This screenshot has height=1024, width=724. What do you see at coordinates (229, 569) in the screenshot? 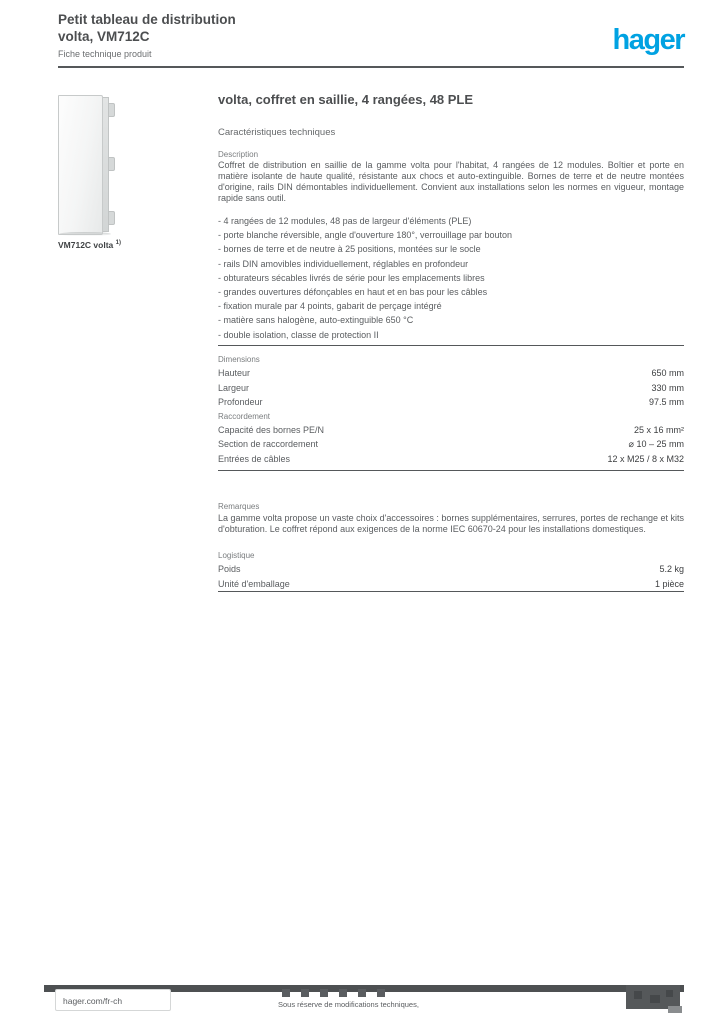
I see `spec-key: Poids` at bounding box center [229, 569].